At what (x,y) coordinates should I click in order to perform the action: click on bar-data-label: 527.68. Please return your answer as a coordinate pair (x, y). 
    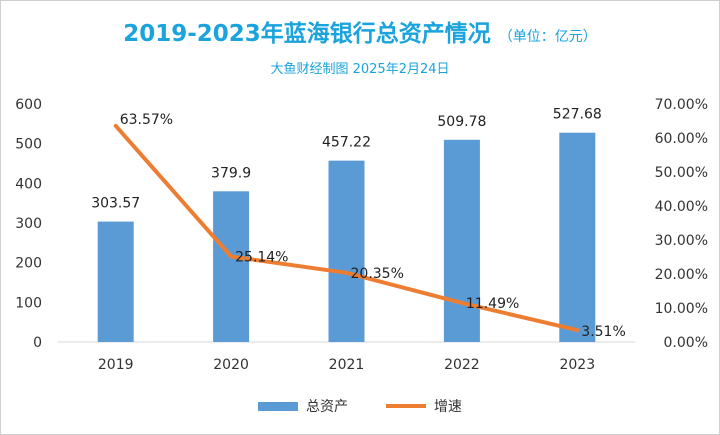
    Looking at the image, I should click on (577, 115).